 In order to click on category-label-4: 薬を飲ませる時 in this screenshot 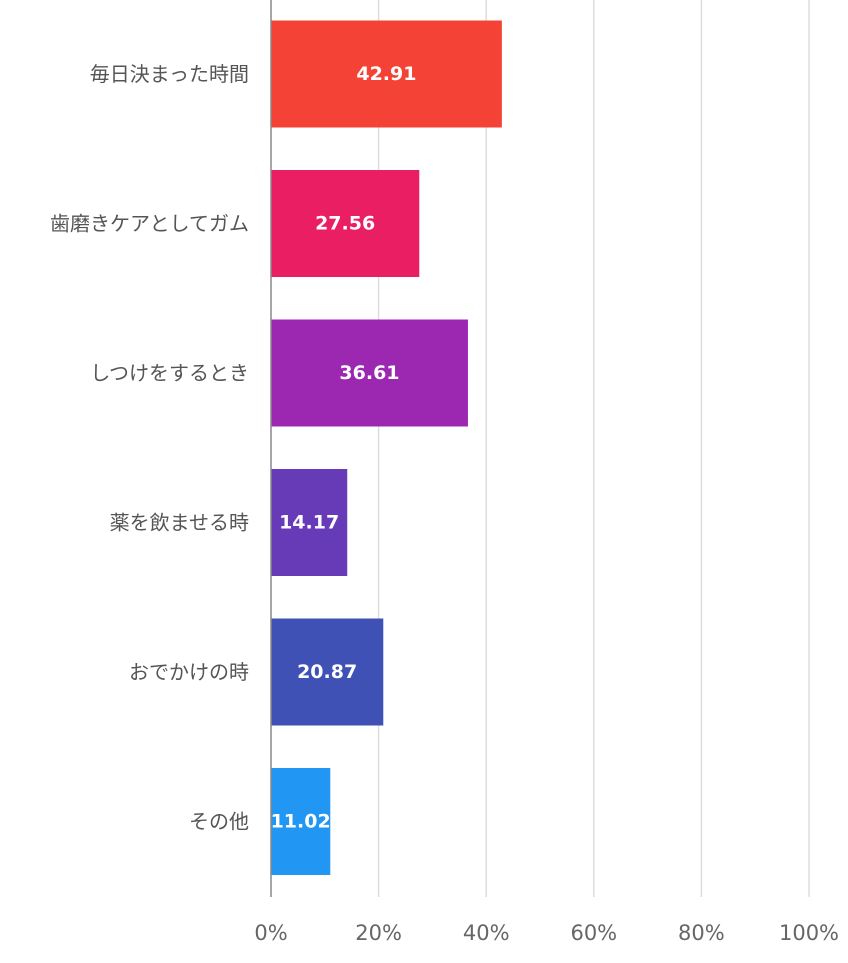, I will do `click(179, 523)`.